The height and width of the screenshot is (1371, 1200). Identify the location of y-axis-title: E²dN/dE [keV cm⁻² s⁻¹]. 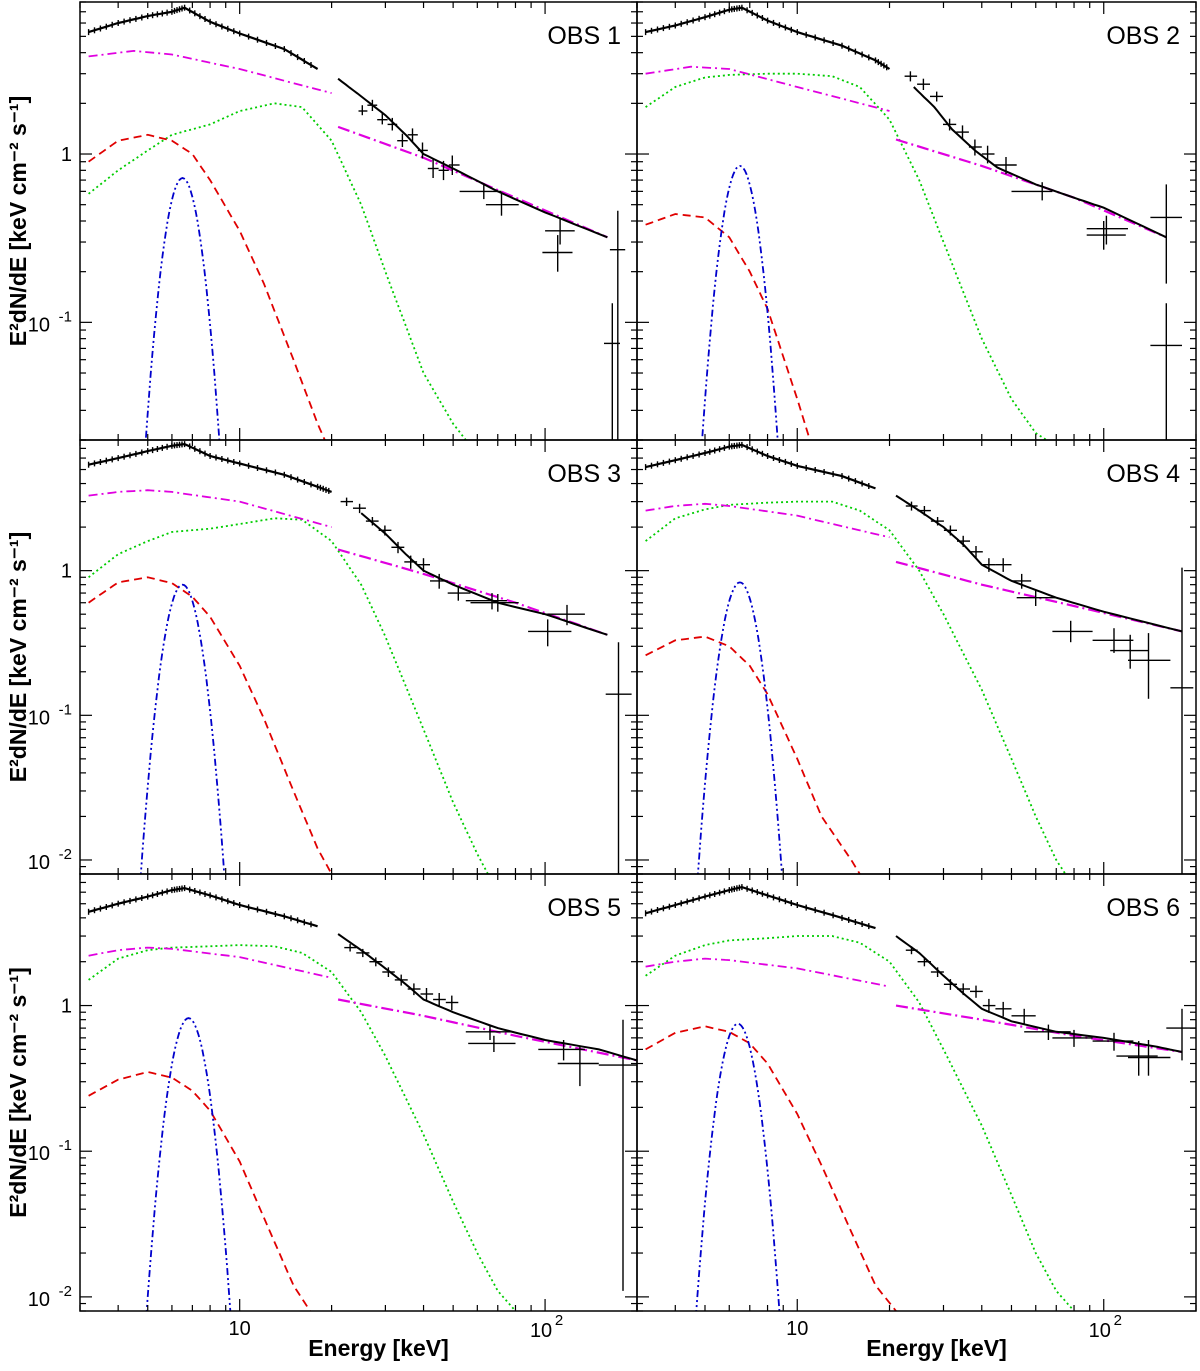
(18, 657).